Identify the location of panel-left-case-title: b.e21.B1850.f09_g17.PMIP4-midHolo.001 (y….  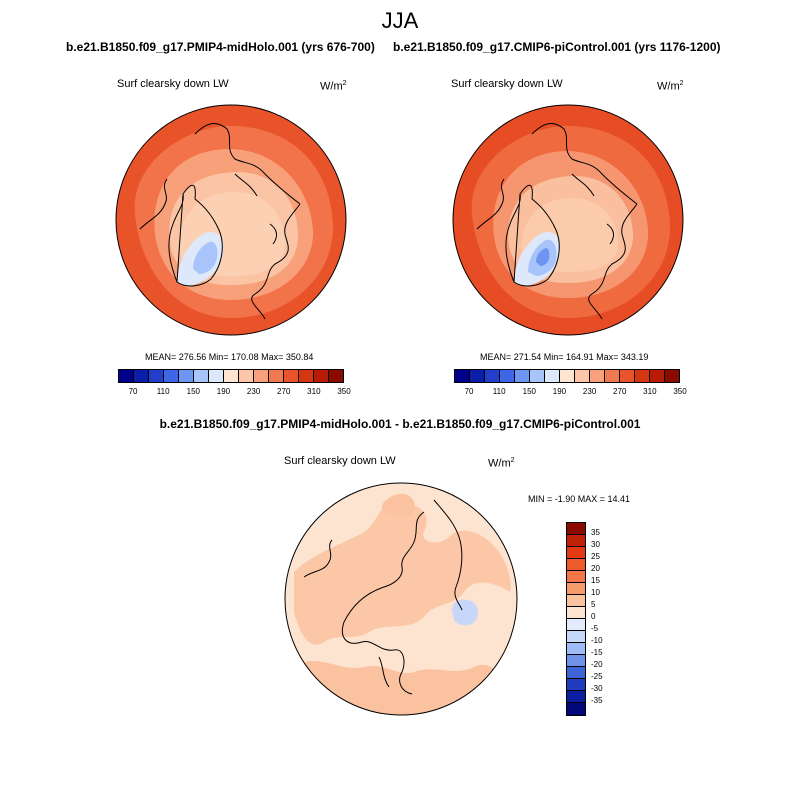
(220, 47).